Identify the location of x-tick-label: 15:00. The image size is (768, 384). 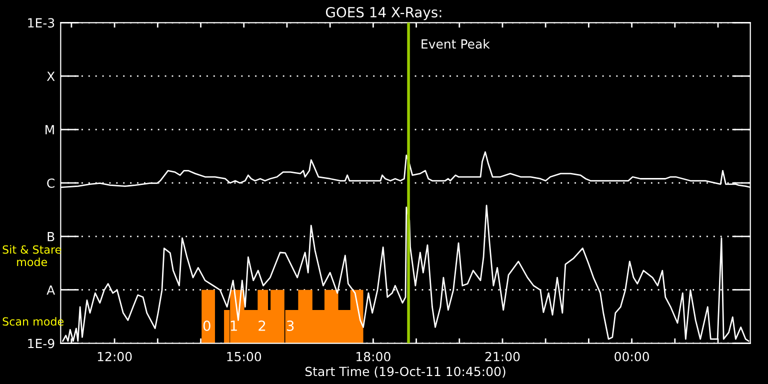
(244, 357).